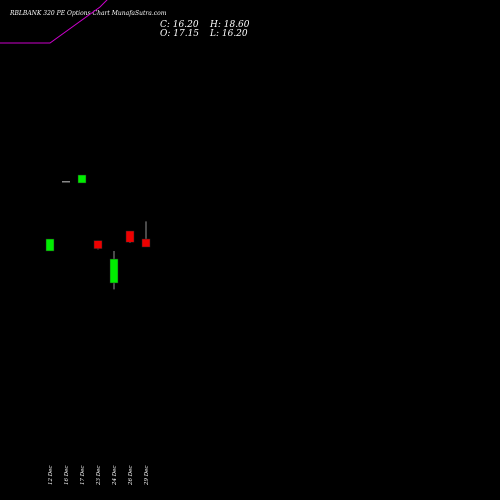  Describe the element at coordinates (147, 476) in the screenshot. I see `x-tick-label: 29 Dec` at that location.